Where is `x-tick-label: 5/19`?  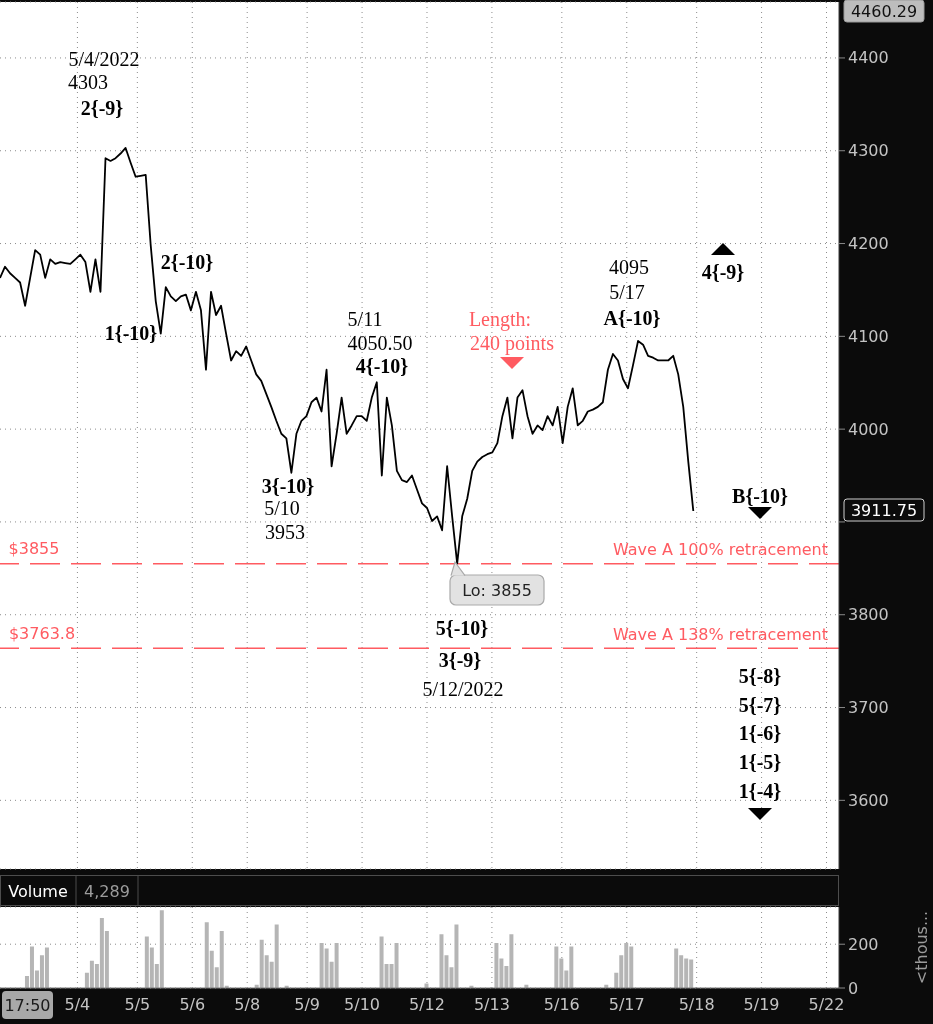 x-tick-label: 5/19 is located at coordinates (761, 1004).